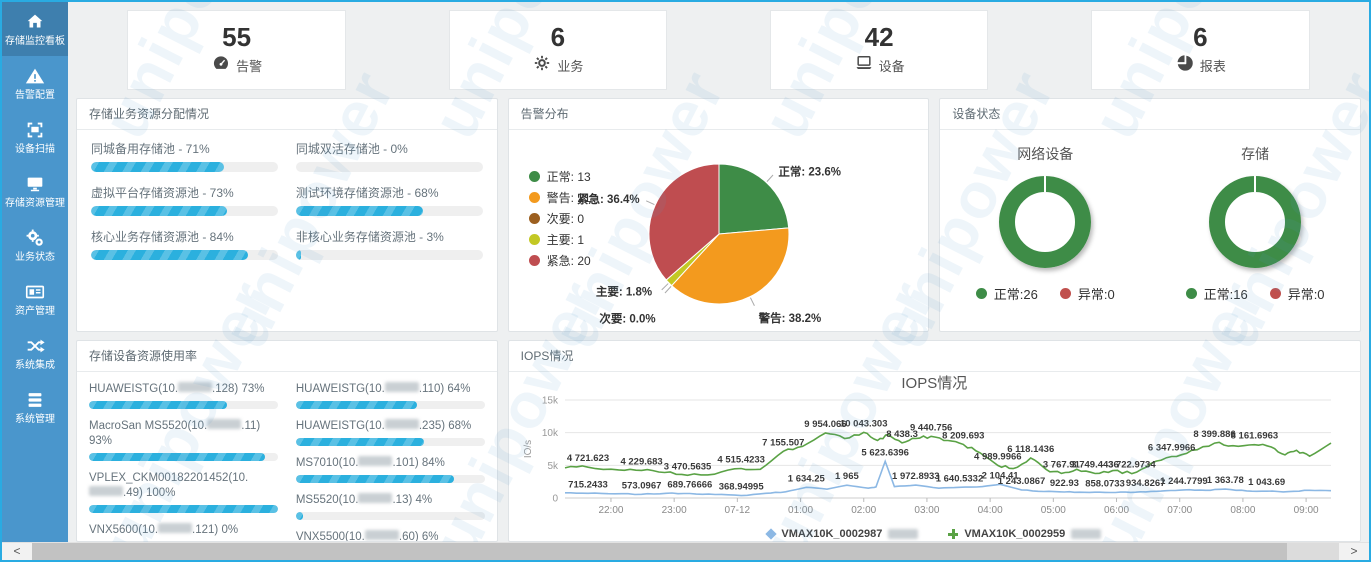  I want to click on sidebar-item-dashboard: 存储监控看板, so click(35, 29).